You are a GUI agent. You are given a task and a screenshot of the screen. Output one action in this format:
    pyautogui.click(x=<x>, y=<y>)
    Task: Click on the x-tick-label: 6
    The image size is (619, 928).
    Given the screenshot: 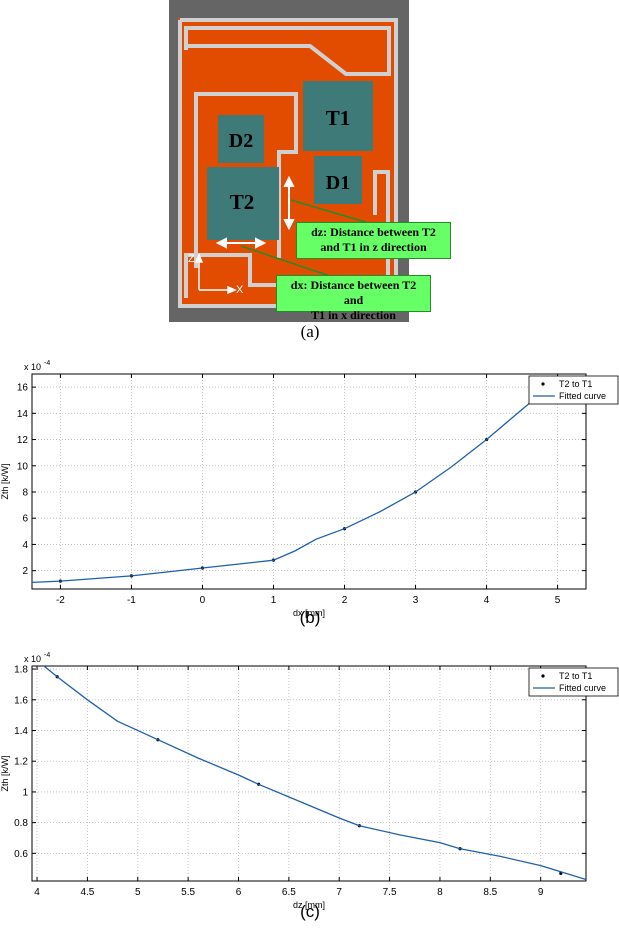 What is the action you would take?
    pyautogui.click(x=239, y=892)
    